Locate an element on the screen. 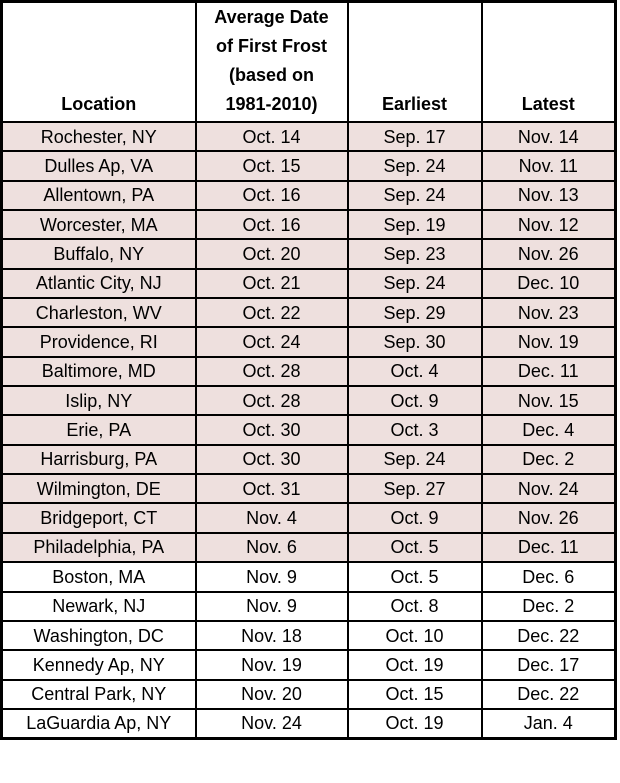 The image size is (620, 783). table-row: Buffalo, NY Oct. 20 Sep. 23 Nov. 26 is located at coordinates (308, 254).